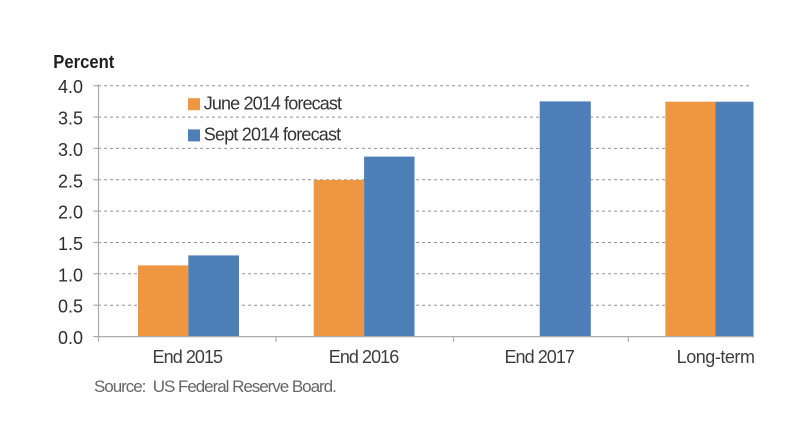  What do you see at coordinates (70, 181) in the screenshot?
I see `svg-text: 2.5` at bounding box center [70, 181].